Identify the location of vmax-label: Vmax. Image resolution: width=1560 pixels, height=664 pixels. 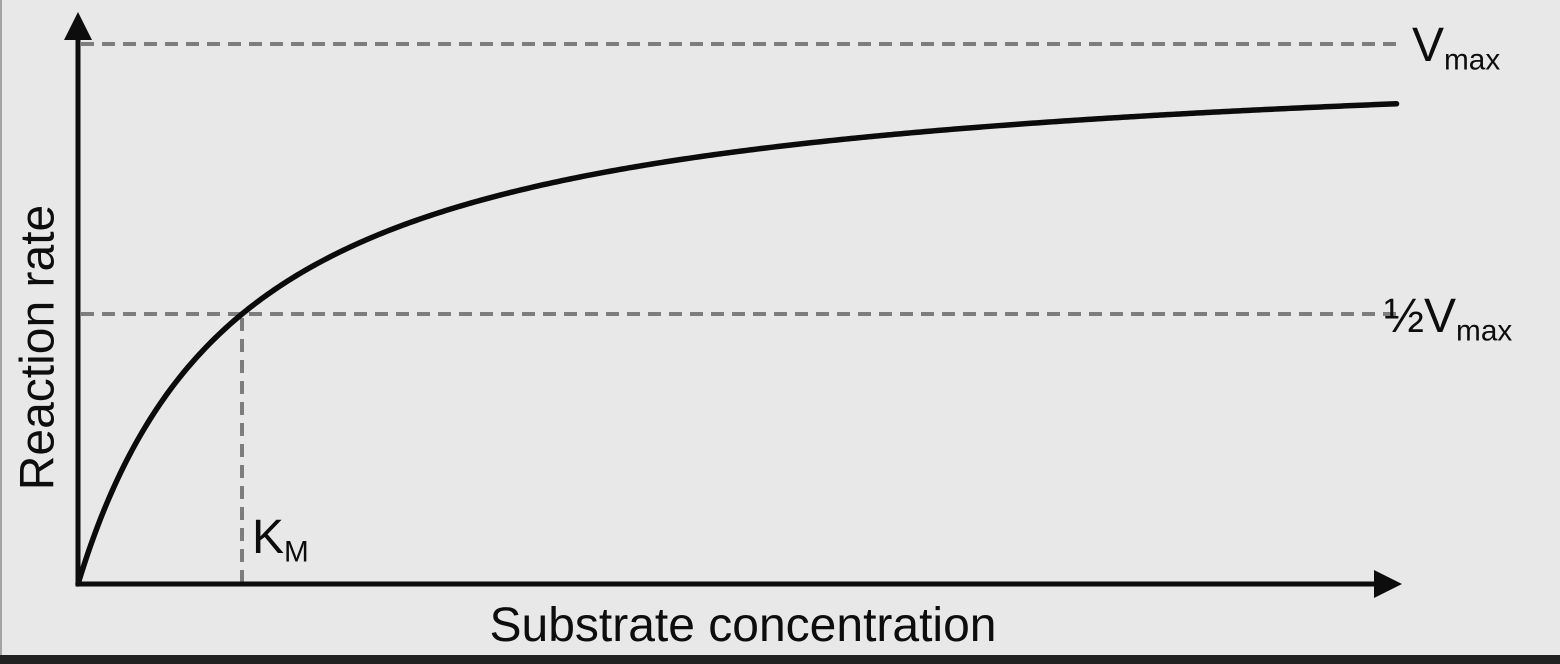
(1456, 48).